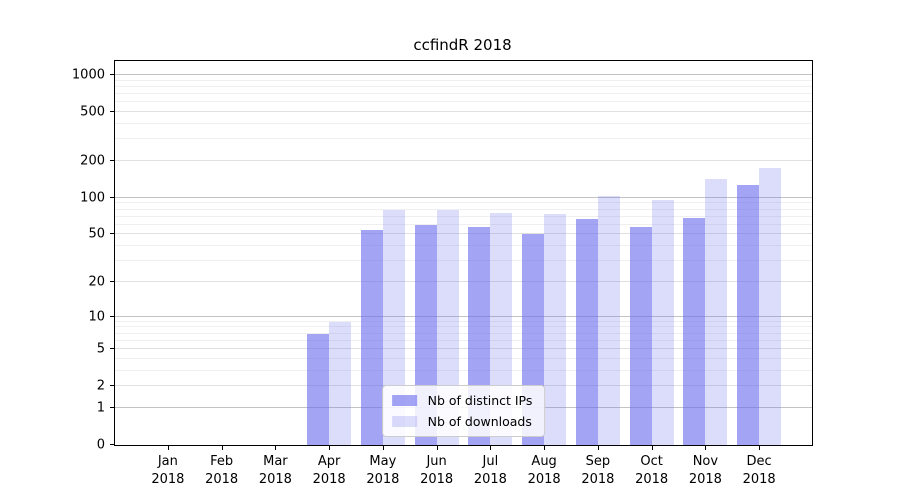  What do you see at coordinates (404, 400) in the screenshot?
I see `legend-swatch-distinct-ips` at bounding box center [404, 400].